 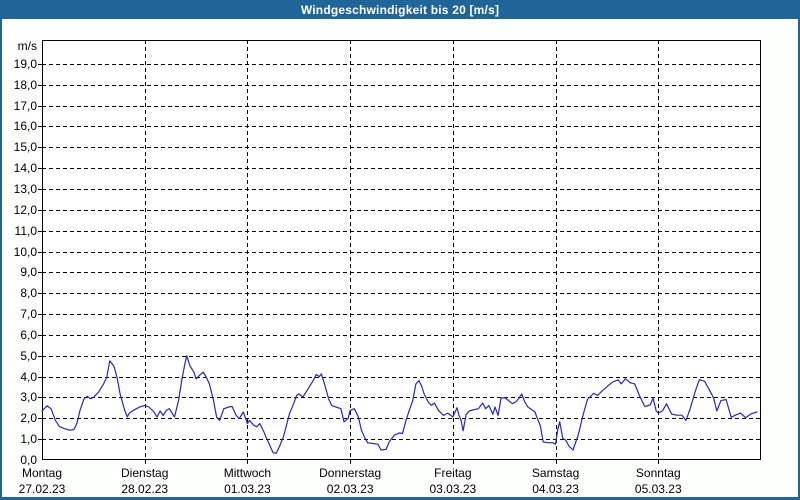 What do you see at coordinates (28, 356) in the screenshot?
I see `y-tick-label: 5,0` at bounding box center [28, 356].